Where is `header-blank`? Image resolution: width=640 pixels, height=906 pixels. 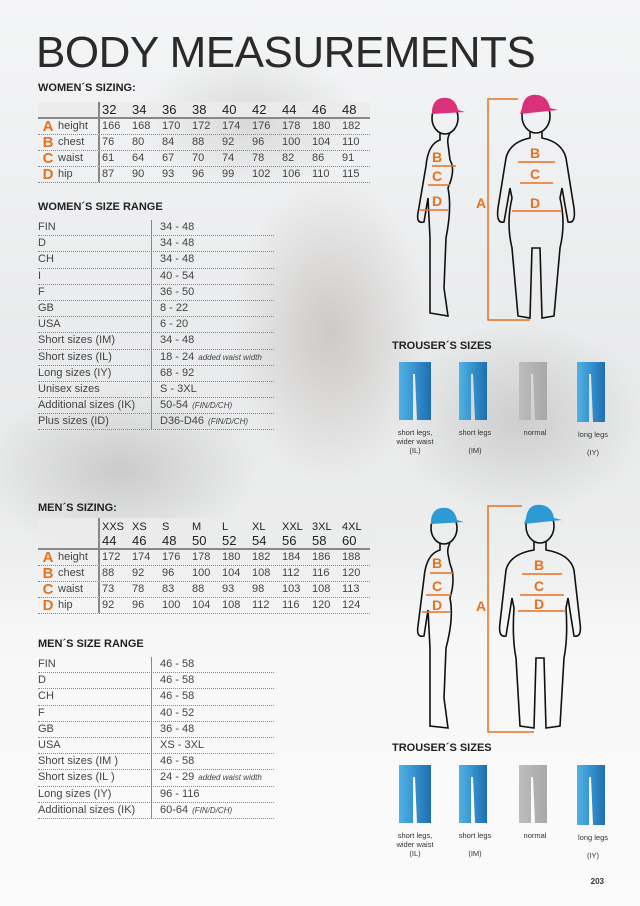
header-blank is located at coordinates (69, 109).